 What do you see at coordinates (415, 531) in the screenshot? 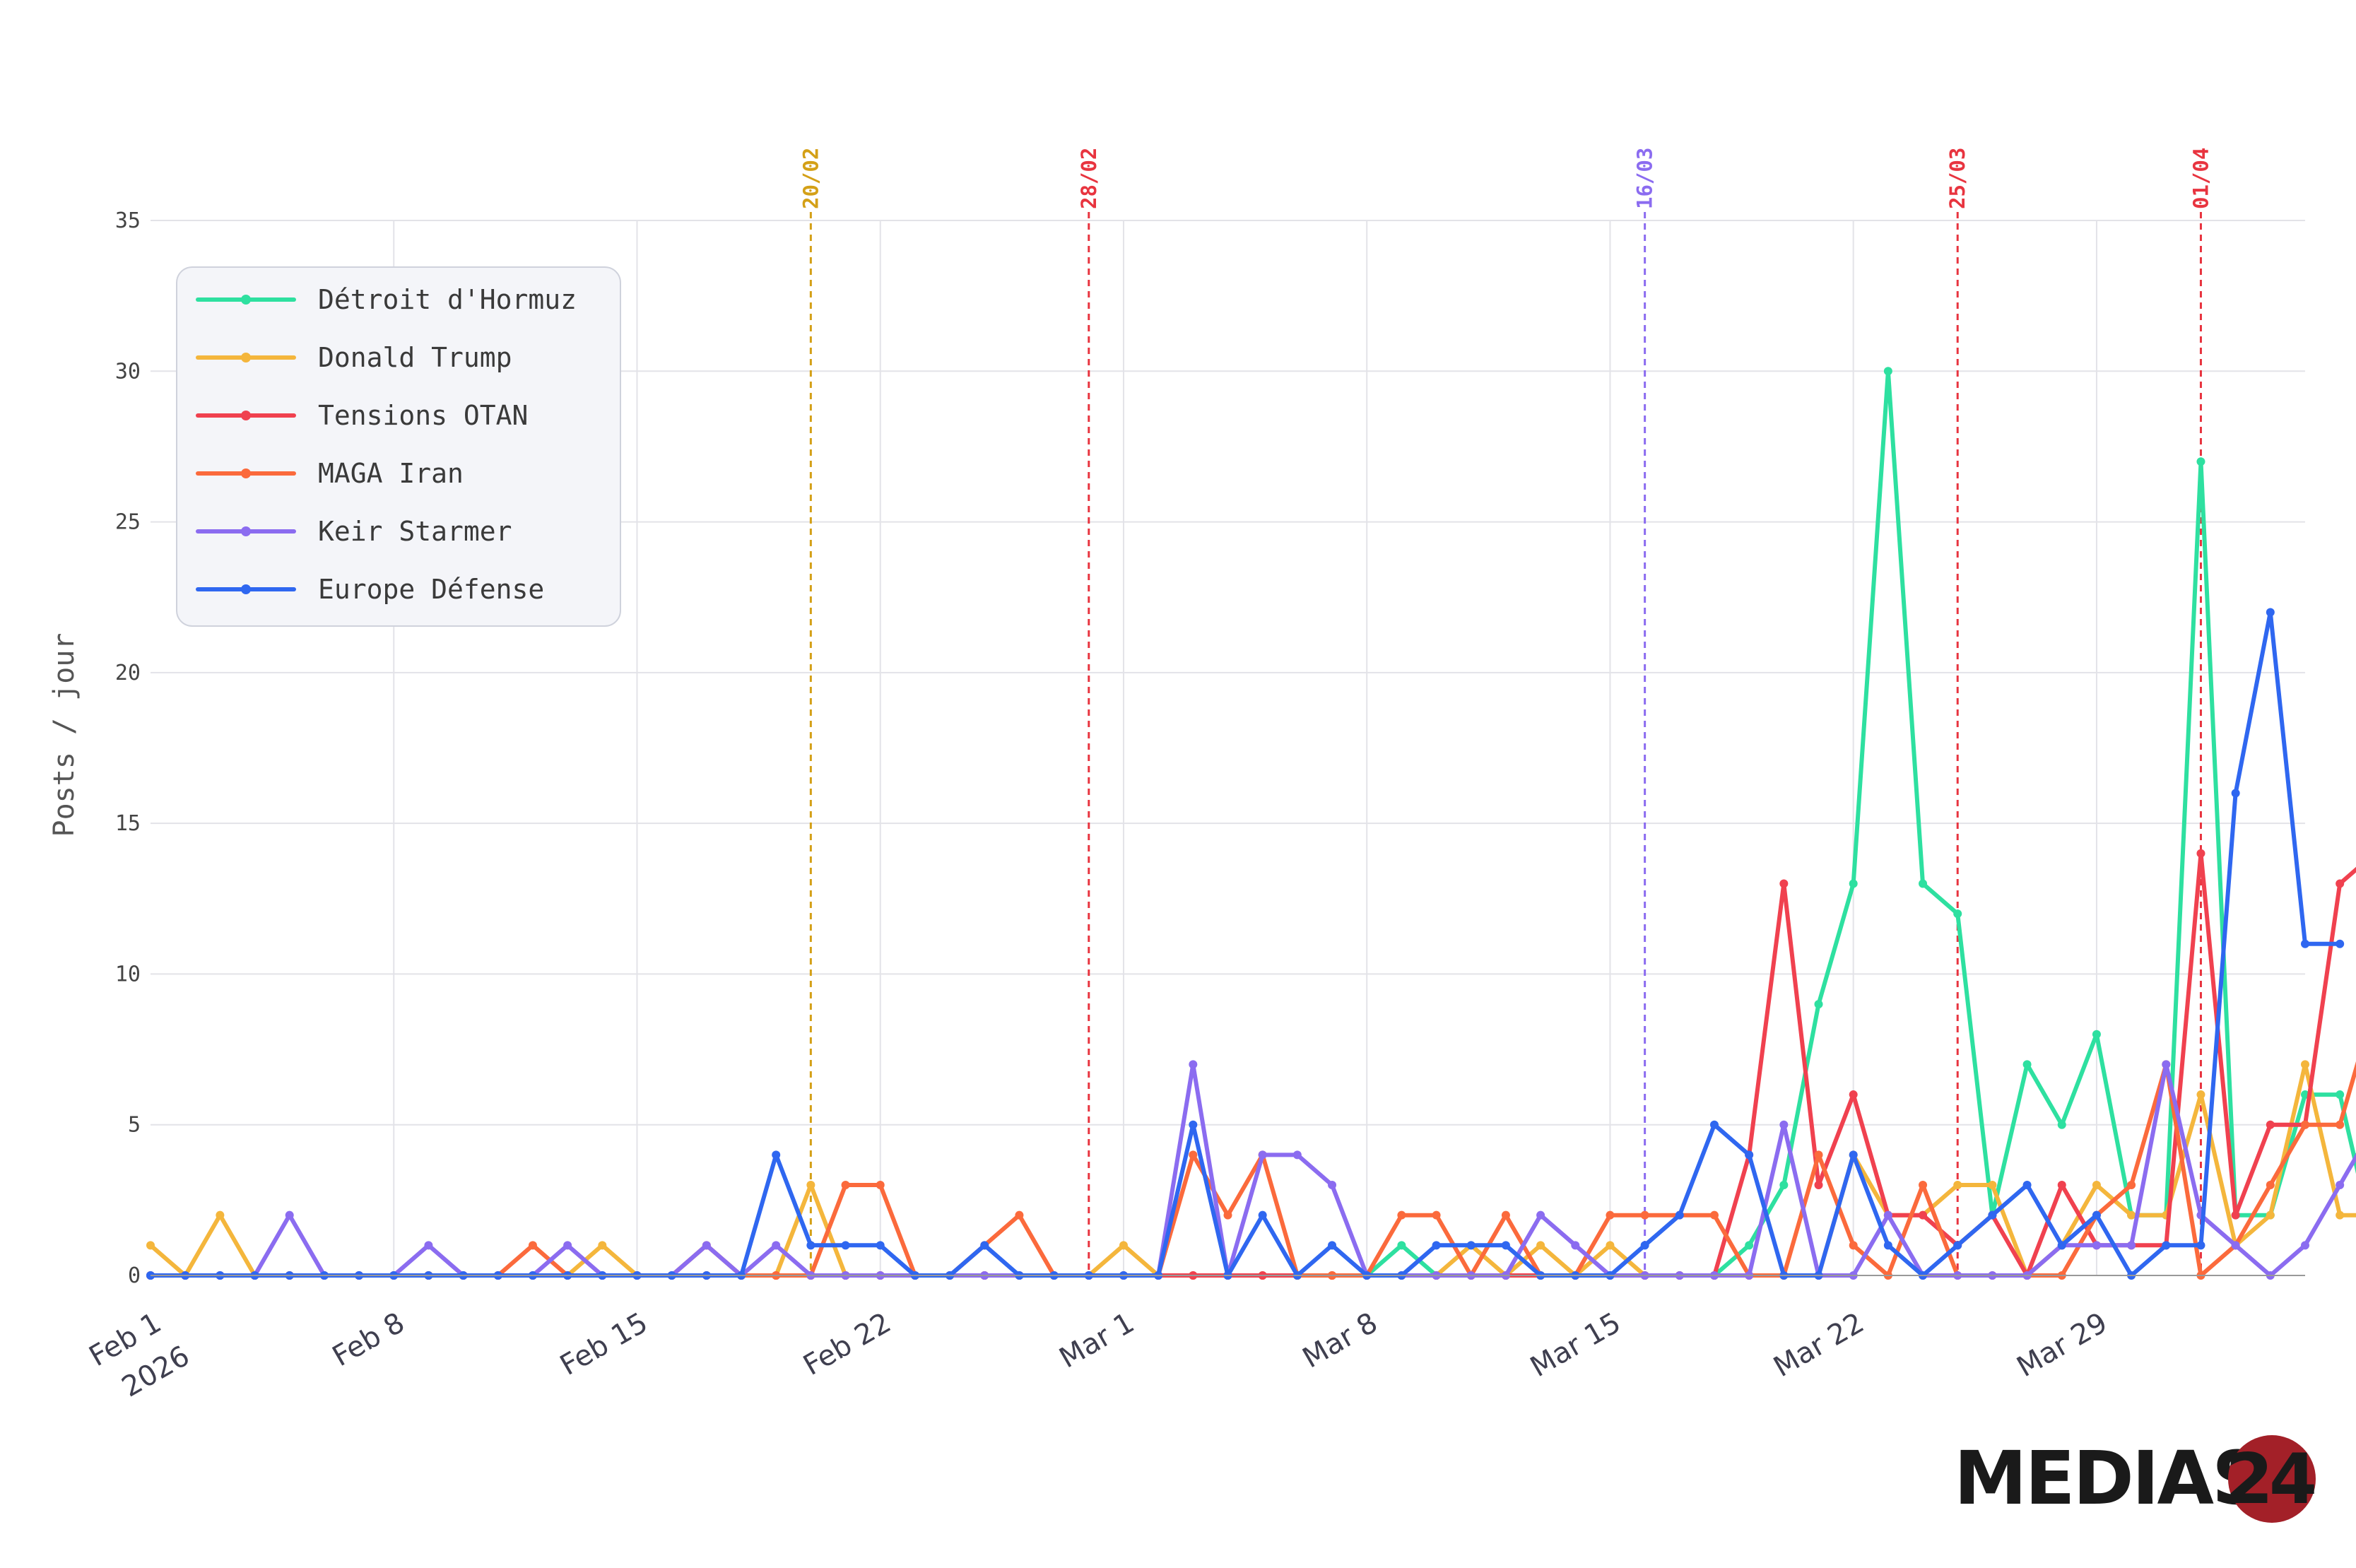
I see `legend-label: Keir Starmer` at bounding box center [415, 531].